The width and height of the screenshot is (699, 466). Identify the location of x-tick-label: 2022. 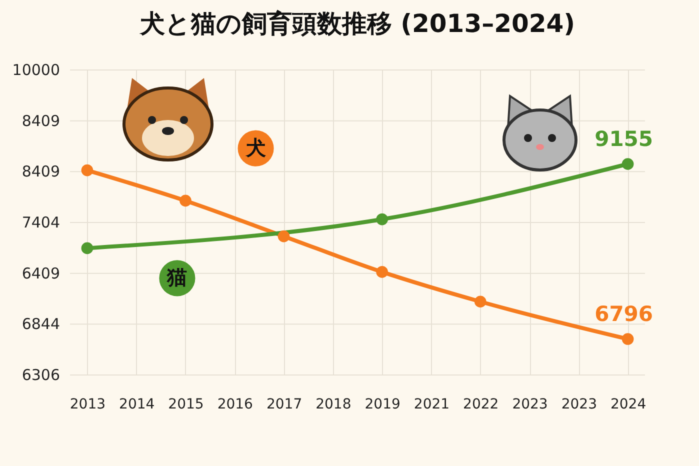
(481, 404).